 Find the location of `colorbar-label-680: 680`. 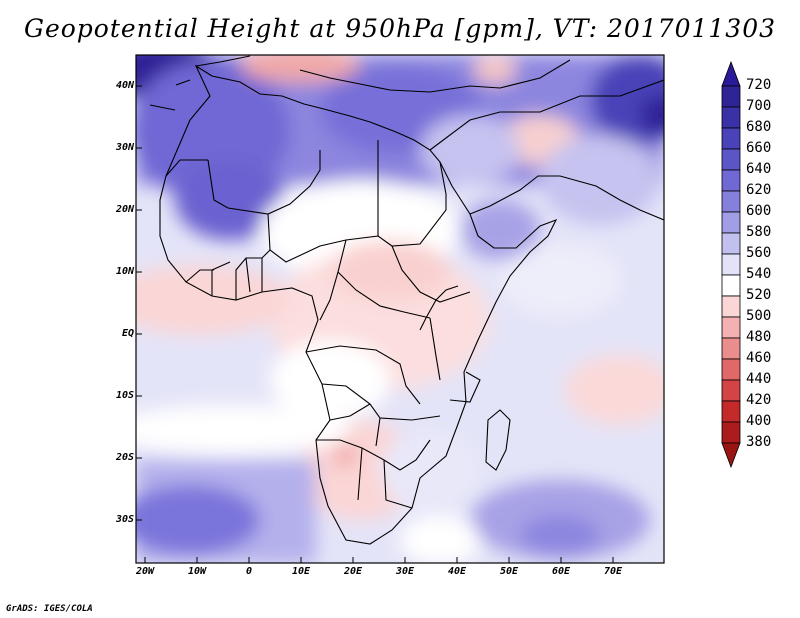

colorbar-label-680: 680 is located at coordinates (759, 127).